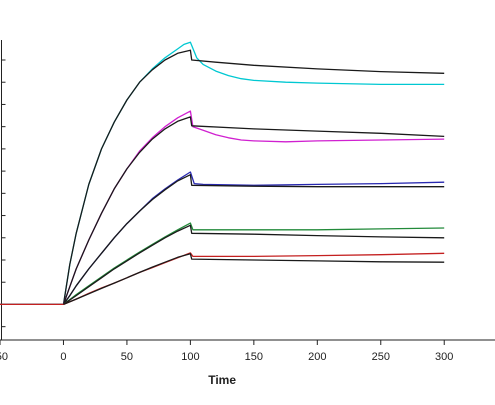 The height and width of the screenshot is (405, 495). I want to click on y-axis-ticks, so click(3, 193).